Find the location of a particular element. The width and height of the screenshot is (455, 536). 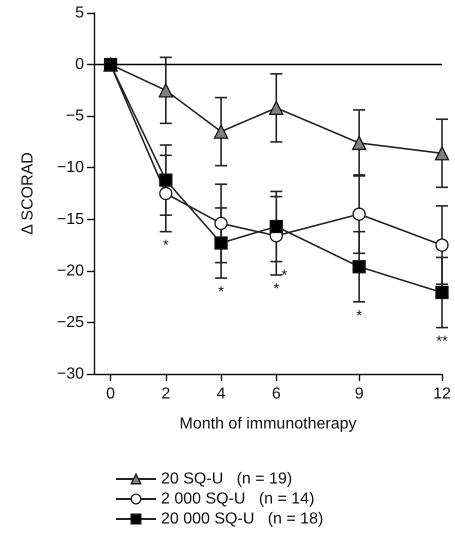

legend-label: 2 000 SQ-U (n = 14) is located at coordinates (237, 499).